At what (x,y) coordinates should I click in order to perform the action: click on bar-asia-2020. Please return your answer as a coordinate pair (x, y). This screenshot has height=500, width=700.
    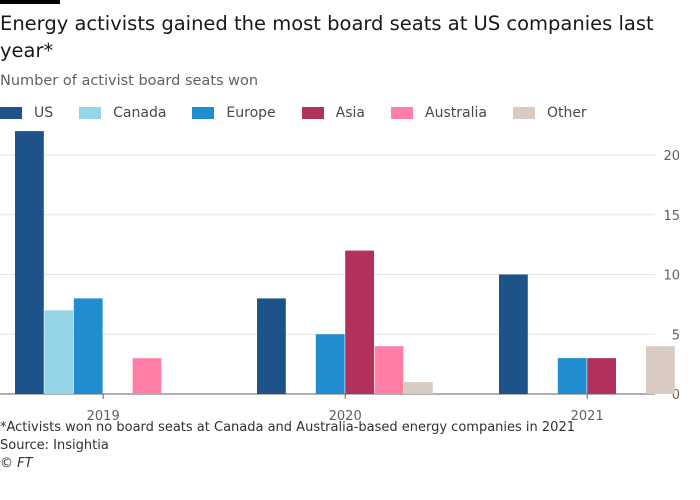
    Looking at the image, I should click on (359, 322).